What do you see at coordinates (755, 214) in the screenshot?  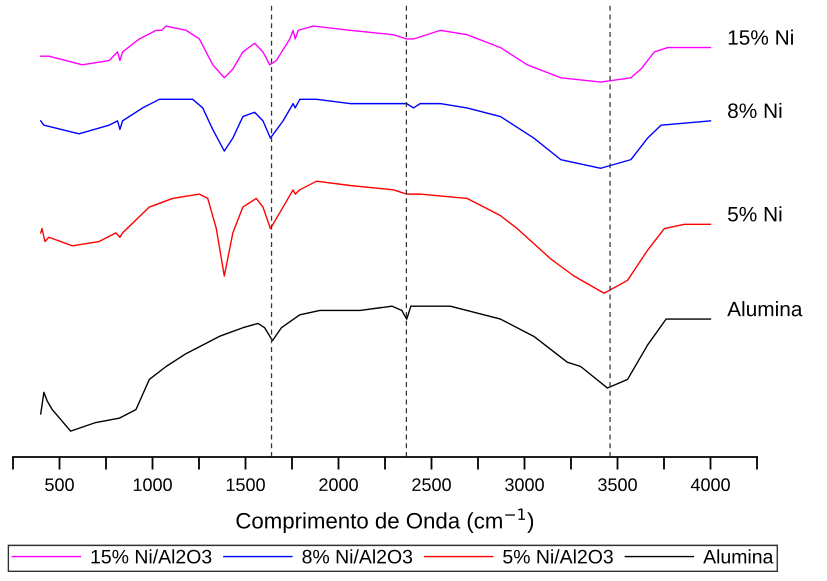 I see `annotation: 5% Ni` at bounding box center [755, 214].